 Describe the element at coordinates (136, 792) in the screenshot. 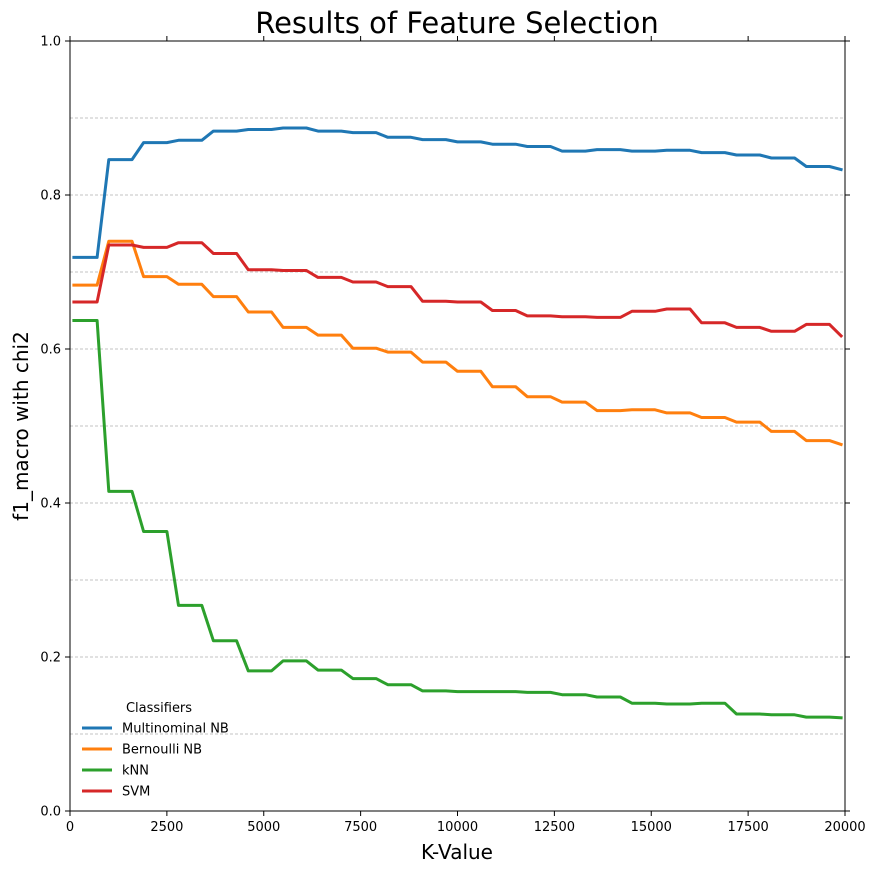

I see `legend-label: SVM` at that location.